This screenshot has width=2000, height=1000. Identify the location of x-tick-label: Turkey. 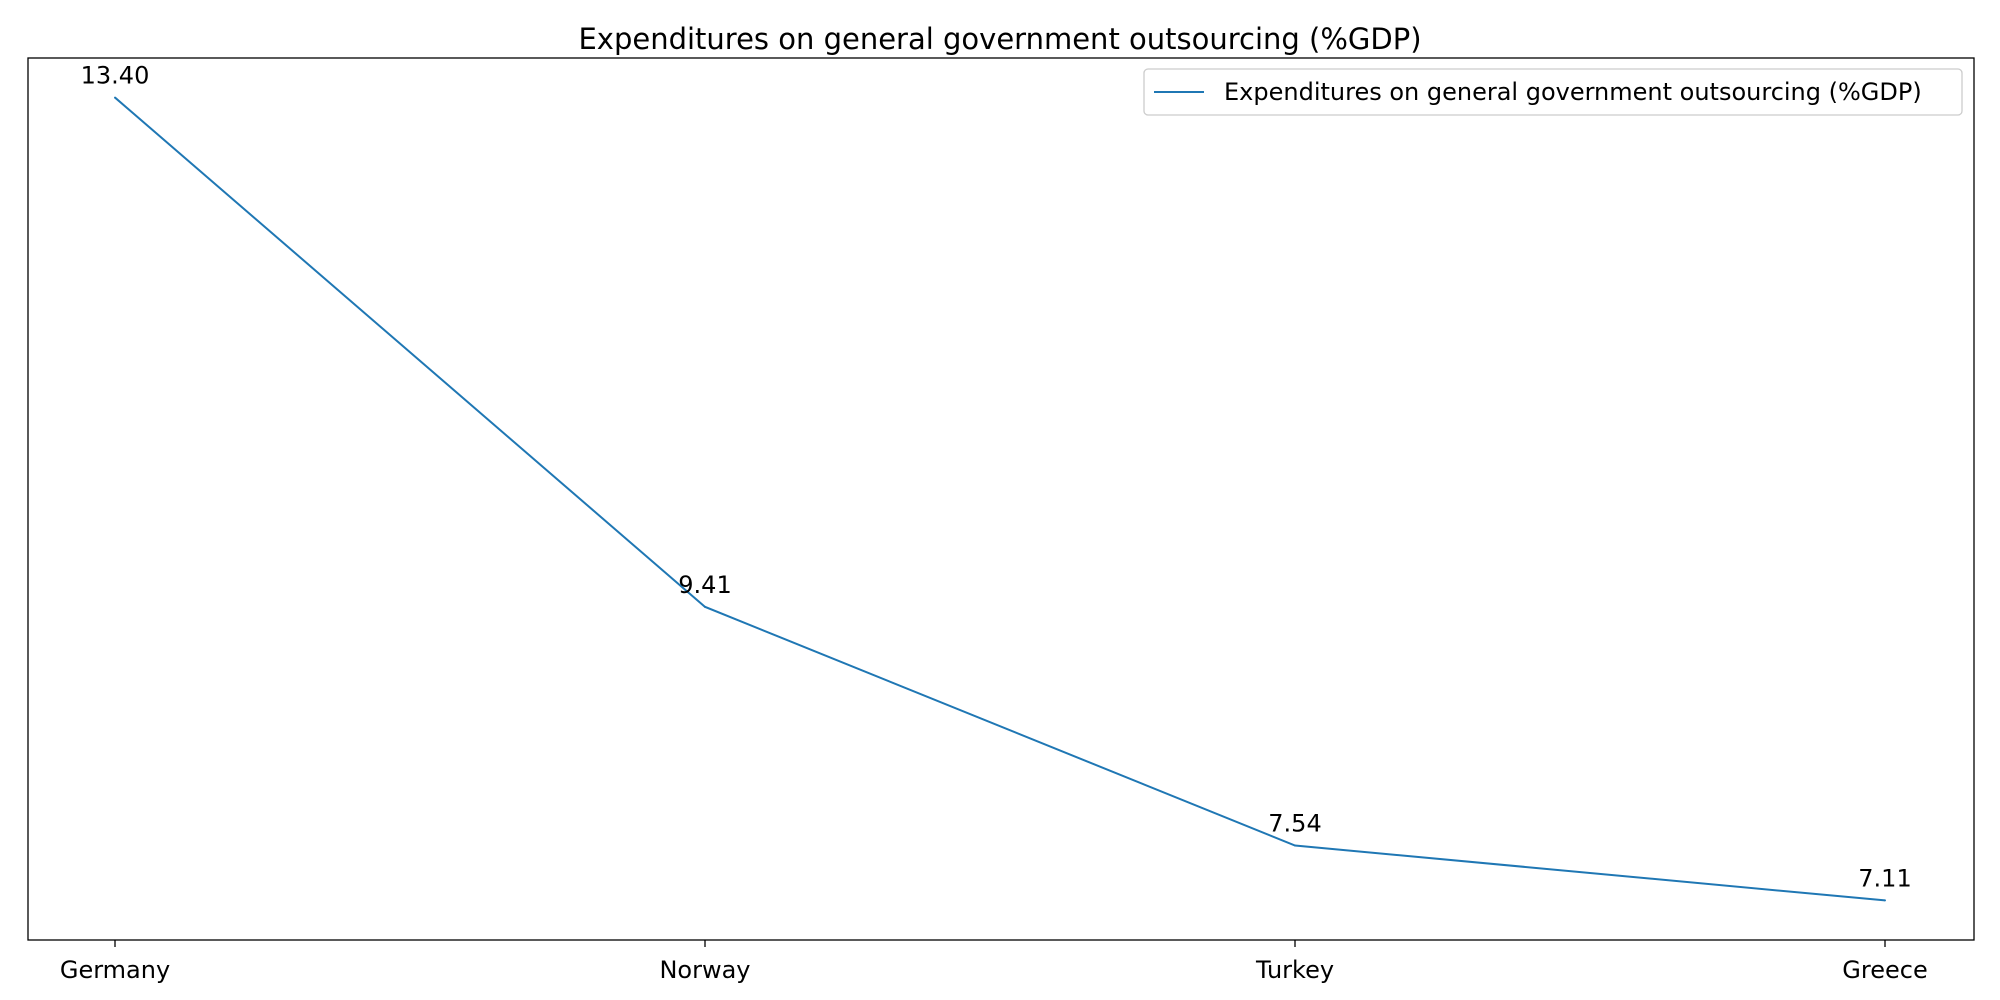
(1294, 970).